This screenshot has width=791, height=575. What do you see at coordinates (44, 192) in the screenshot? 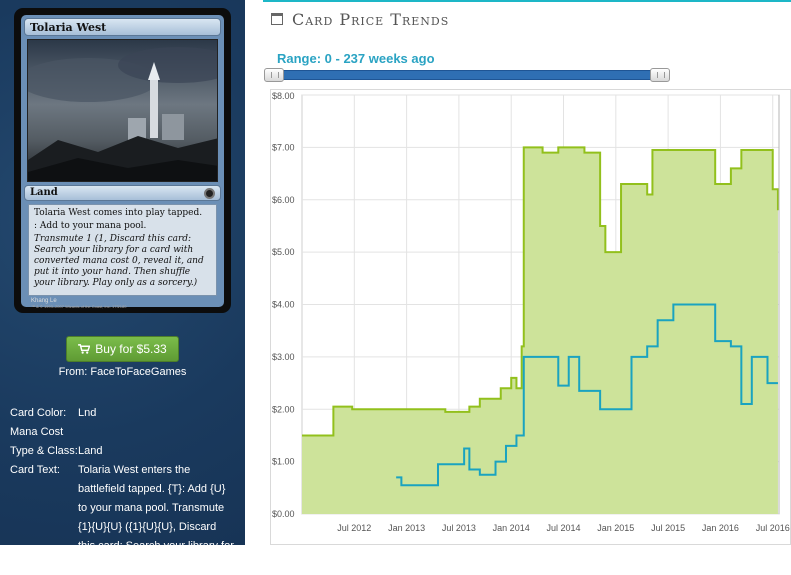
I see `card-type-text: Land` at bounding box center [44, 192].